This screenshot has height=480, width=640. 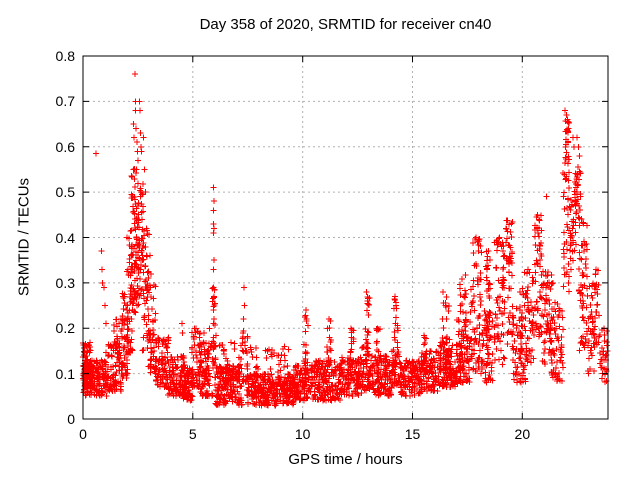 What do you see at coordinates (302, 434) in the screenshot?
I see `x-tick-label: 10` at bounding box center [302, 434].